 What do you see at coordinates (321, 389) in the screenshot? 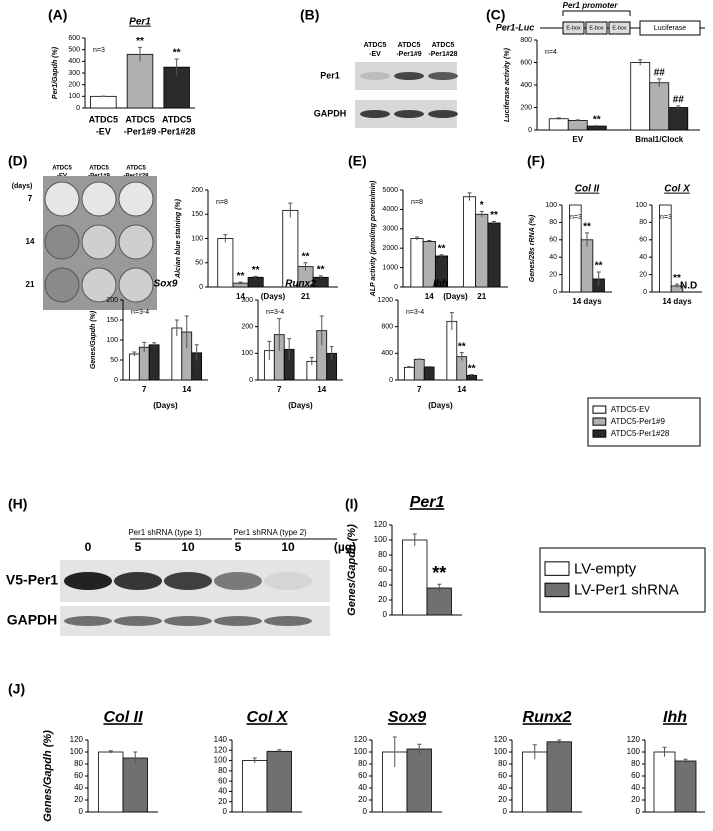
I see `x-tick-label: 14` at bounding box center [321, 389].